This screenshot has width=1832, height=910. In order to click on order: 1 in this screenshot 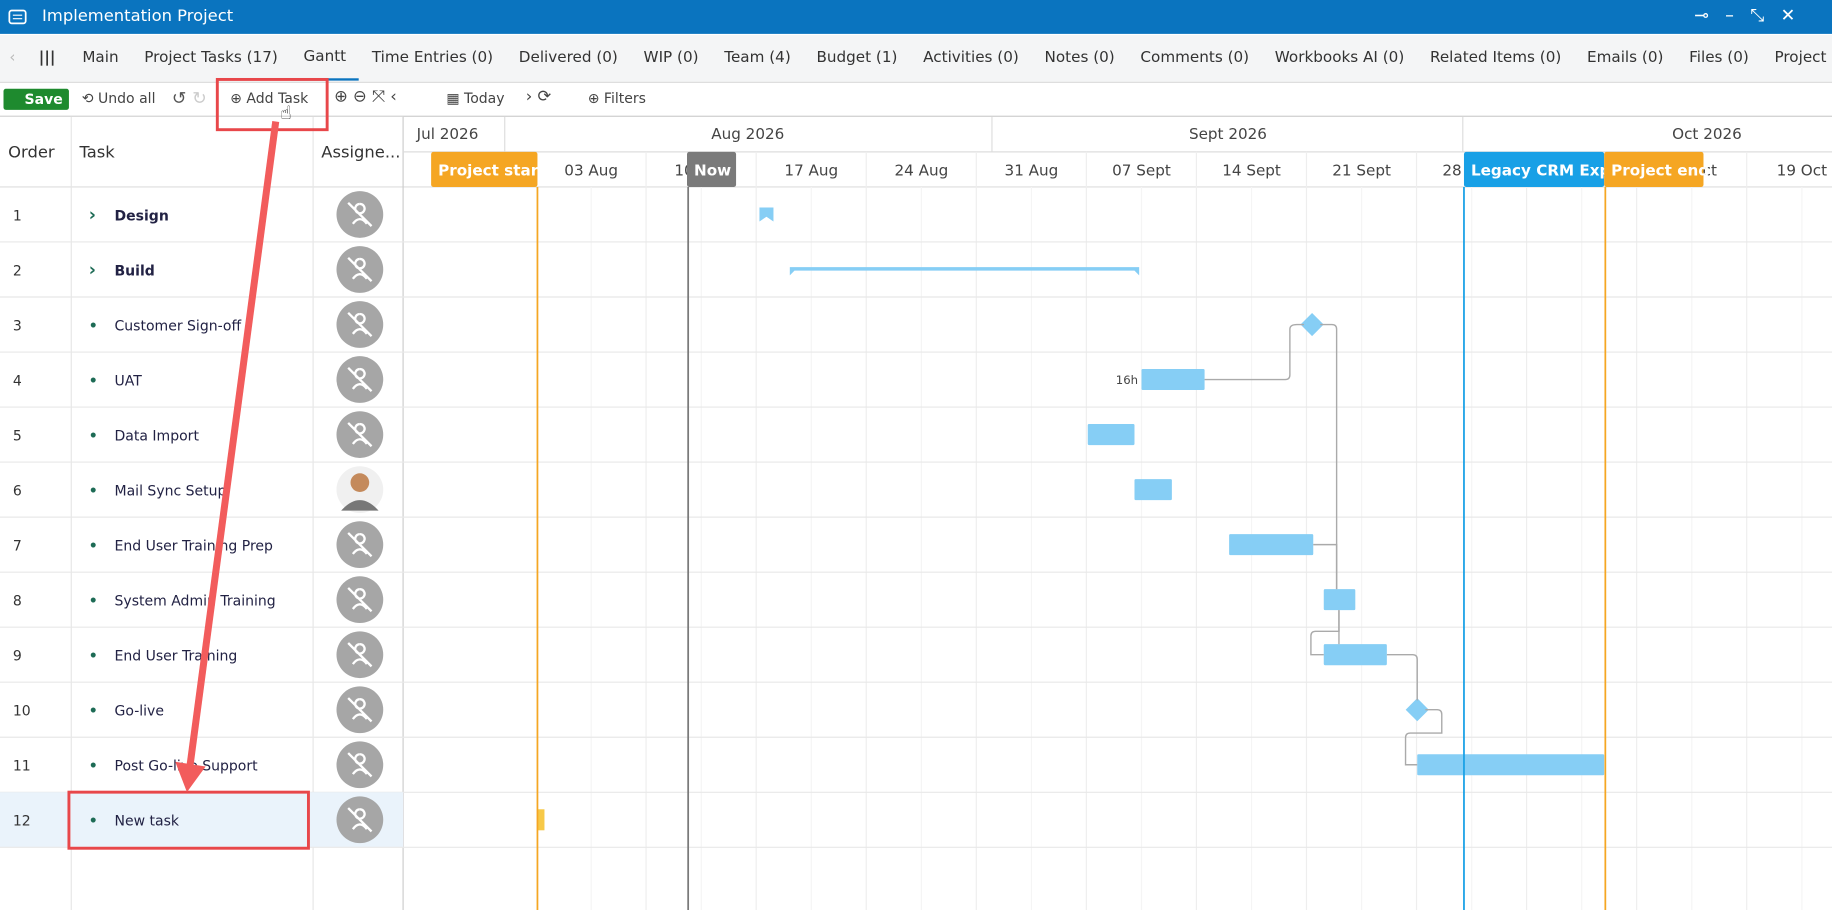, I will do `click(17, 216)`.